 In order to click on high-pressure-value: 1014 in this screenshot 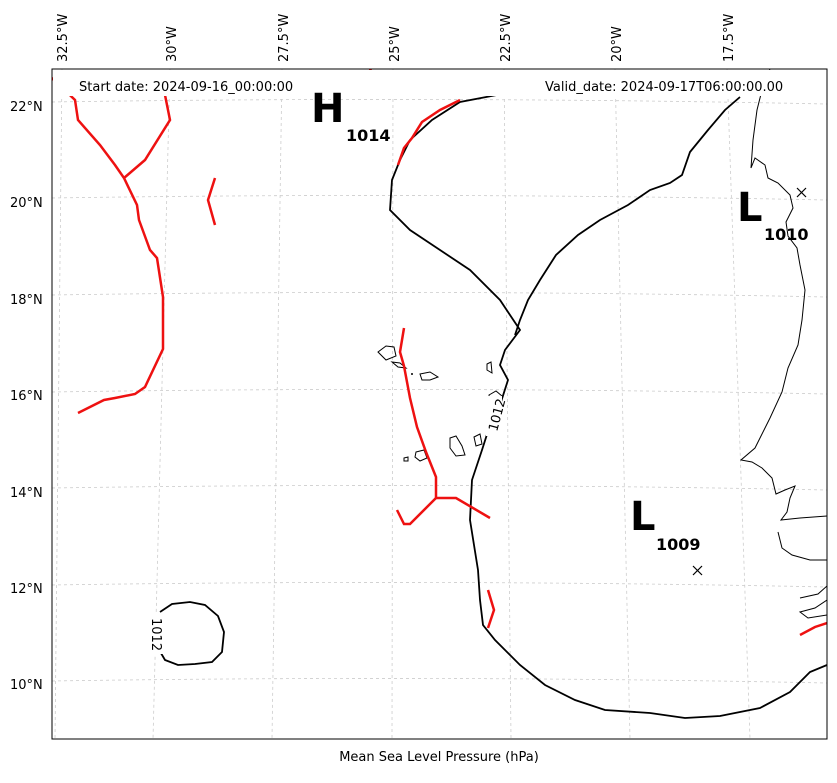, I will do `click(368, 135)`.